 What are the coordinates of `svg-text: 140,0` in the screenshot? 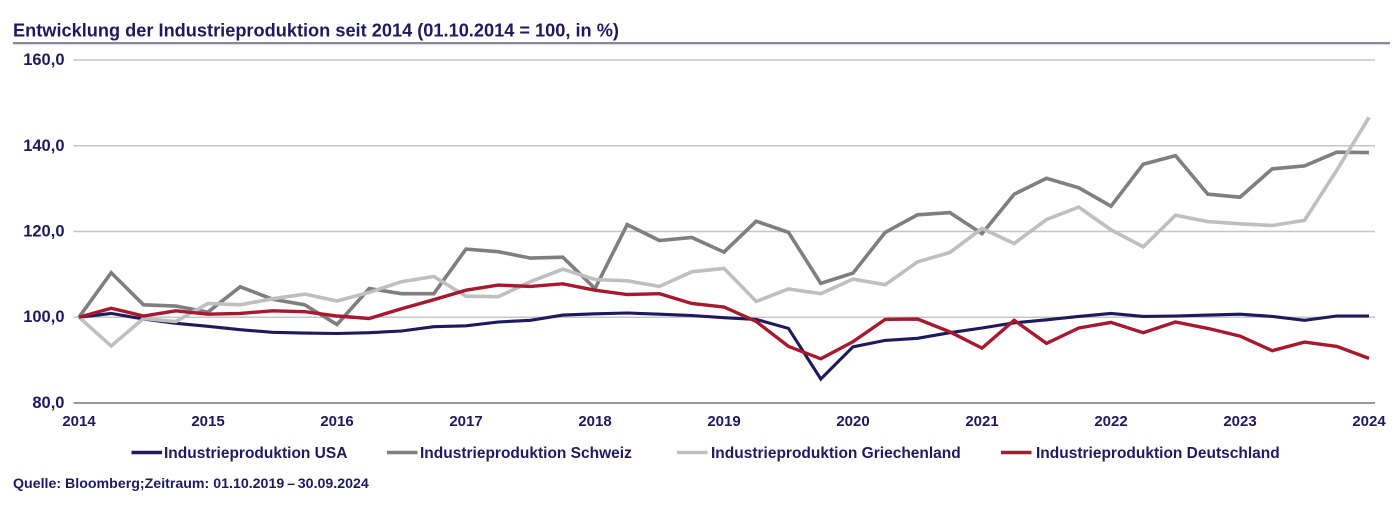 It's located at (43, 146).